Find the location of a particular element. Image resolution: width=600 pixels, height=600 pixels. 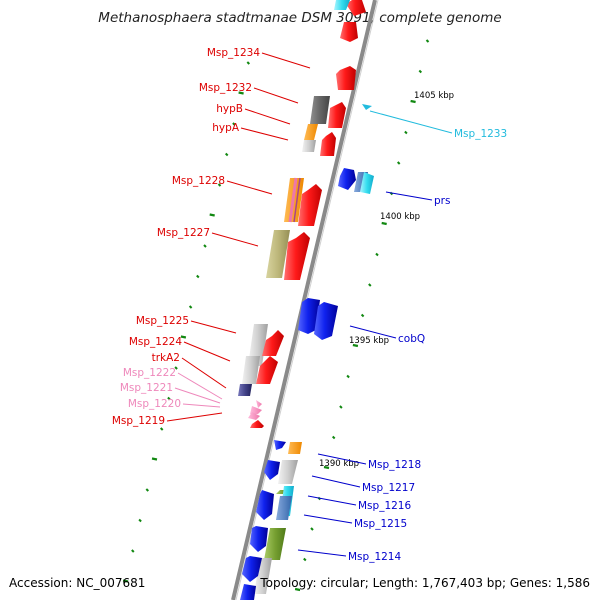

gene-arrow-hypa is located at coordinates (311, 132).